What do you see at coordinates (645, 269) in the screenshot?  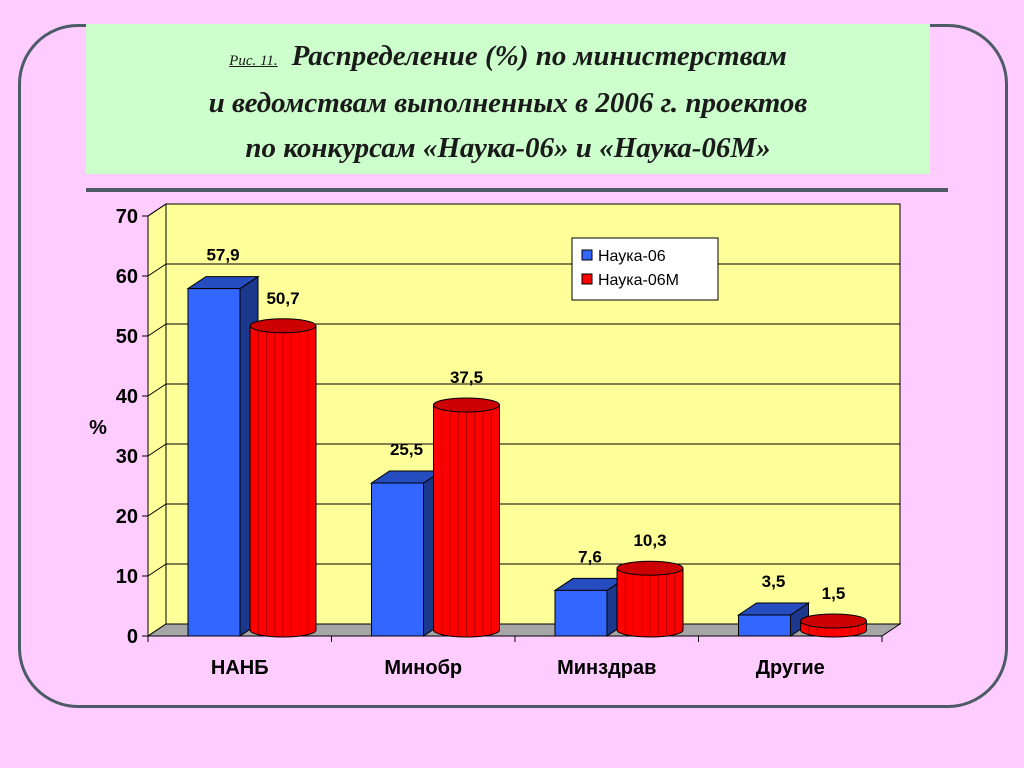 I see `legend-box` at bounding box center [645, 269].